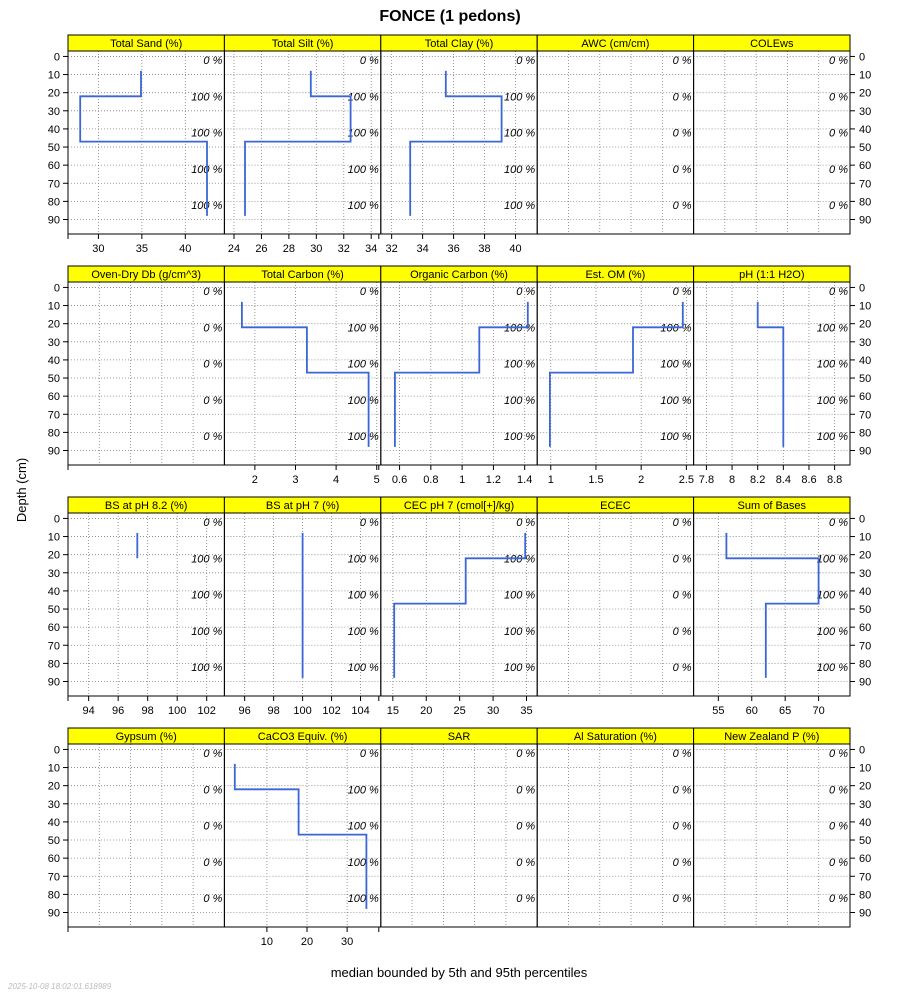 This screenshot has height=1000, width=900. What do you see at coordinates (515, 249) in the screenshot?
I see `x-tick-label: 40` at bounding box center [515, 249].